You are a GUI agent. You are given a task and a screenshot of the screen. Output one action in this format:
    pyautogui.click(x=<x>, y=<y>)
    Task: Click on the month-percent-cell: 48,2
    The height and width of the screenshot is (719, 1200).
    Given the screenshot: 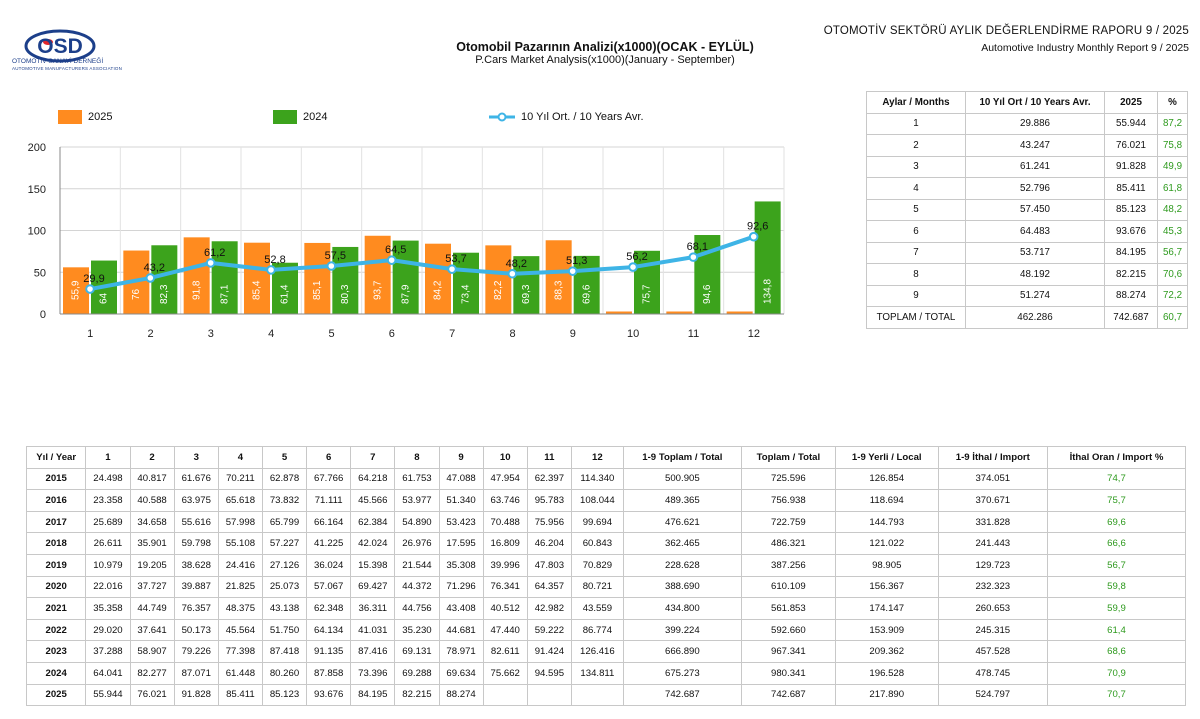 What is the action you would take?
    pyautogui.click(x=1172, y=209)
    